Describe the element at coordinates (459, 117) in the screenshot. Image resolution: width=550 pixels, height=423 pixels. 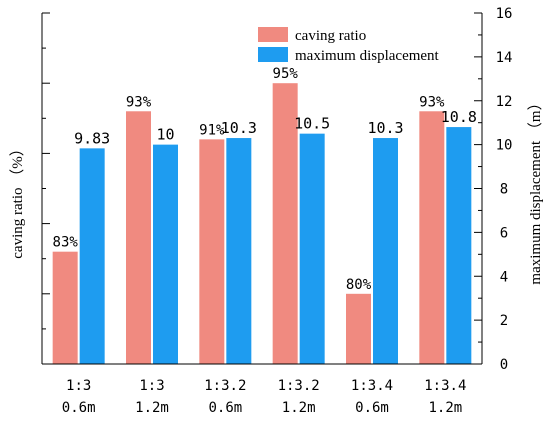
I see `maximum-displacement-data-label: 10.8` at that location.